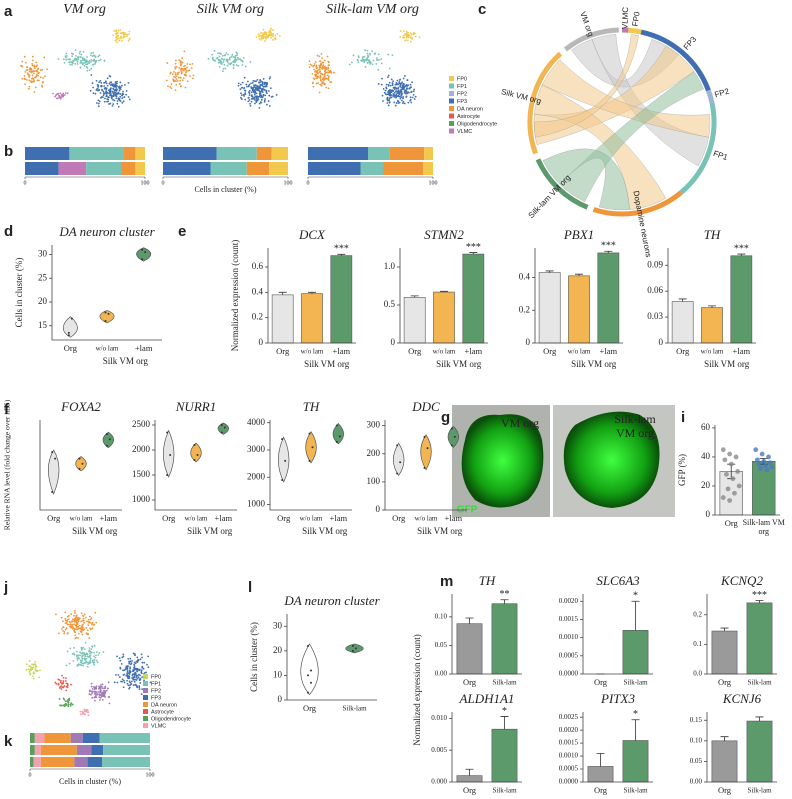  I want to click on y-tick-label: 0.2, so click(524, 309).